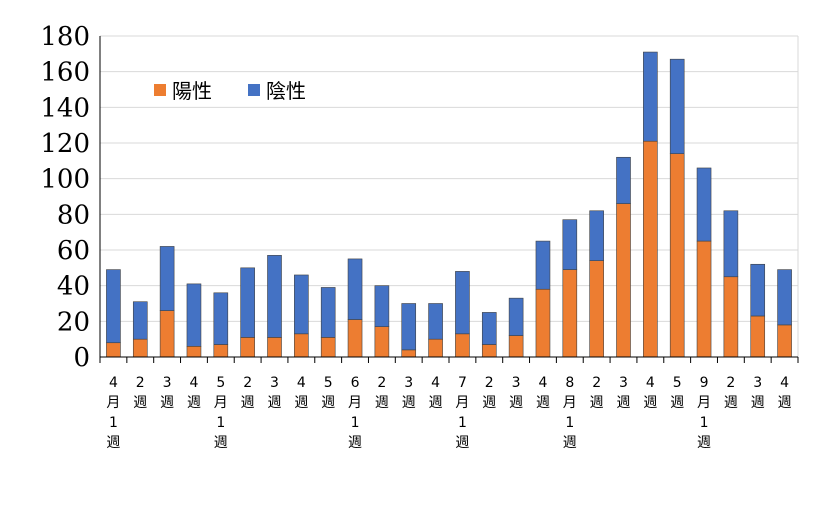 This screenshot has height=530, width=840. What do you see at coordinates (65, 144) in the screenshot?
I see `y-tick-label: 120` at bounding box center [65, 144].